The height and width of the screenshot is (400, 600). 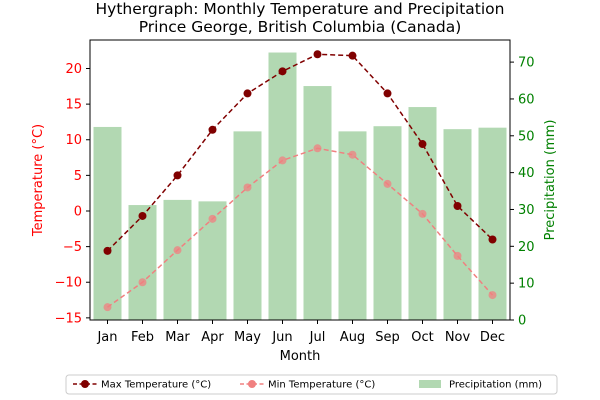 I want to click on legend-label-min-temp: Min Temperature (°C), so click(x=321, y=385).